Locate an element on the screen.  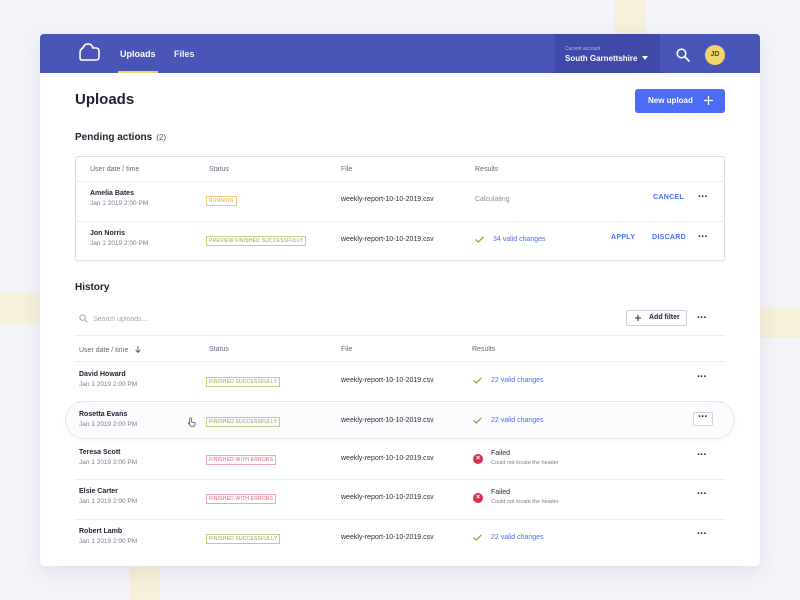
apply-button: APPLY is located at coordinates (623, 237).